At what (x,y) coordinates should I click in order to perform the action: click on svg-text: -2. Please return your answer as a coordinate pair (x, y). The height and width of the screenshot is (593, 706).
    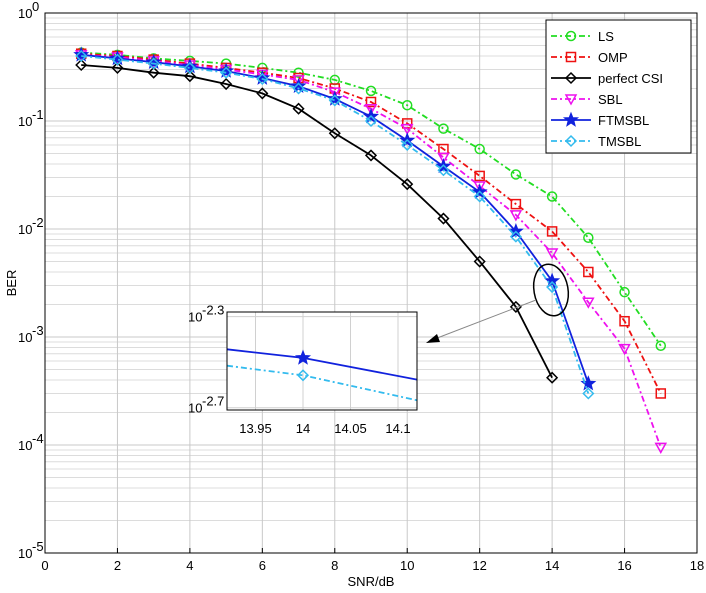
    Looking at the image, I should click on (38, 222).